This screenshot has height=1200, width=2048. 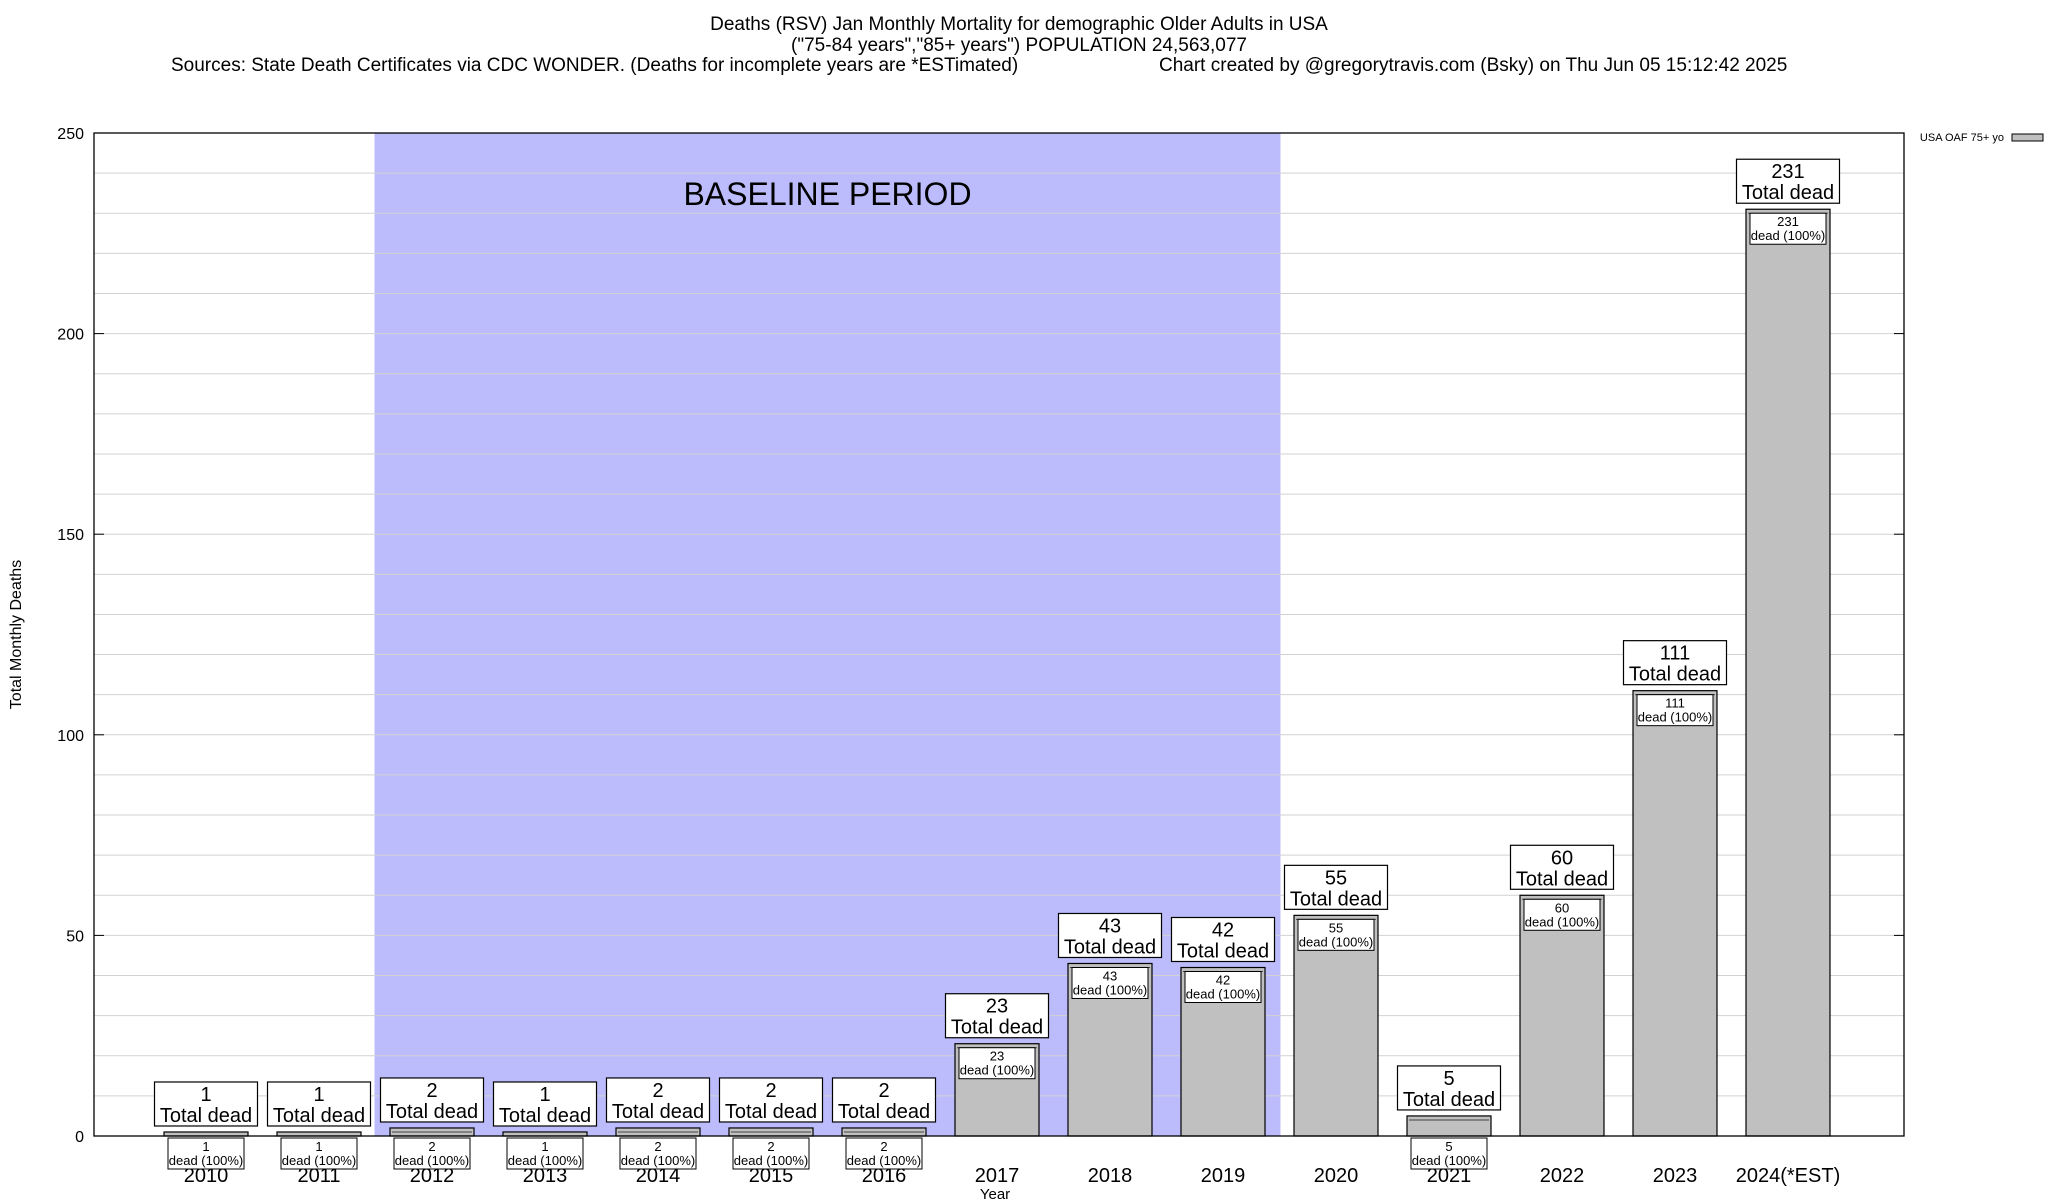 What do you see at coordinates (1223, 1176) in the screenshot?
I see `x-tick-label: 2019` at bounding box center [1223, 1176].